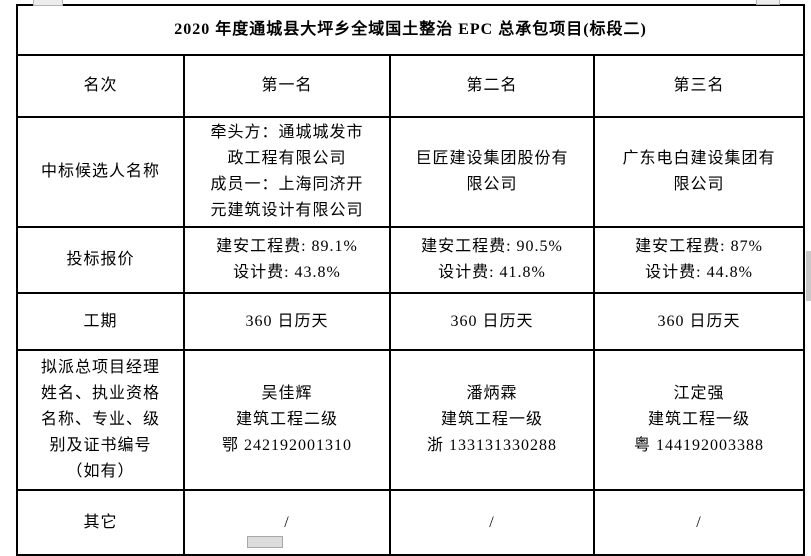  What do you see at coordinates (100, 522) in the screenshot?
I see `other-row-label: 其它` at bounding box center [100, 522].